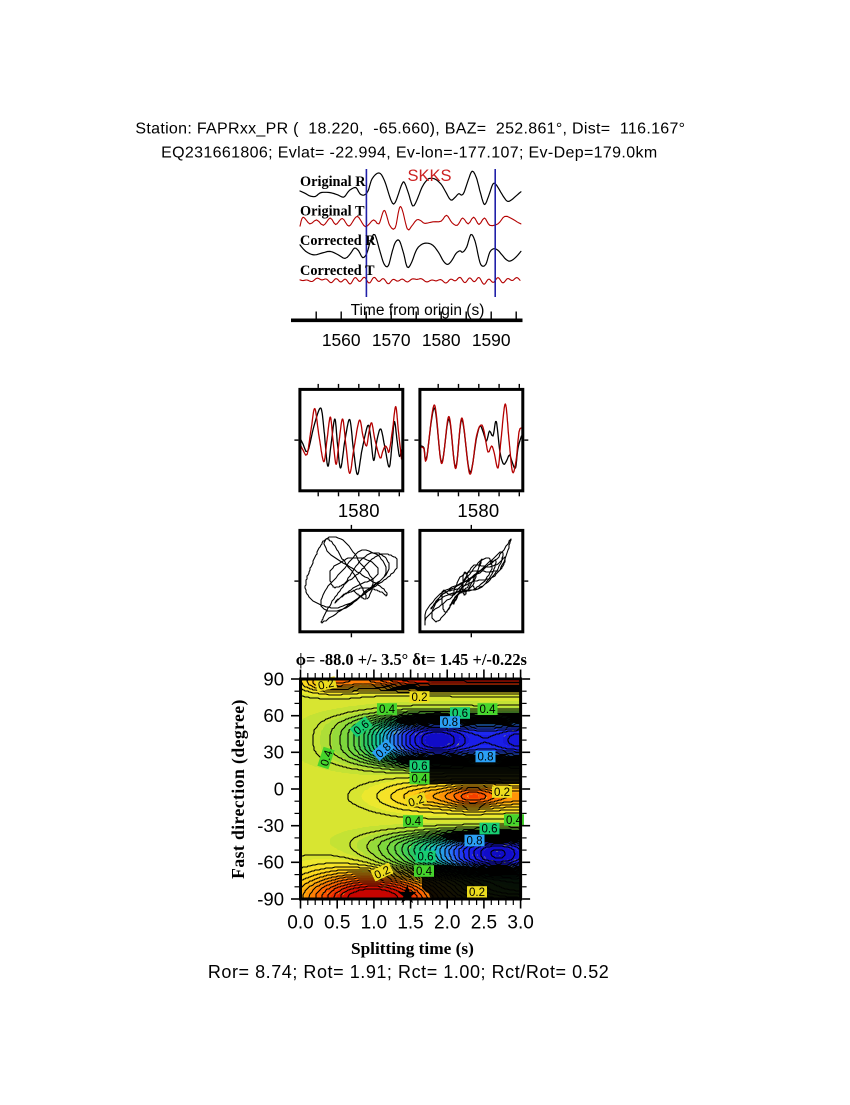  Describe the element at coordinates (337, 922) in the screenshot. I see `svg-text: 0.5` at that location.